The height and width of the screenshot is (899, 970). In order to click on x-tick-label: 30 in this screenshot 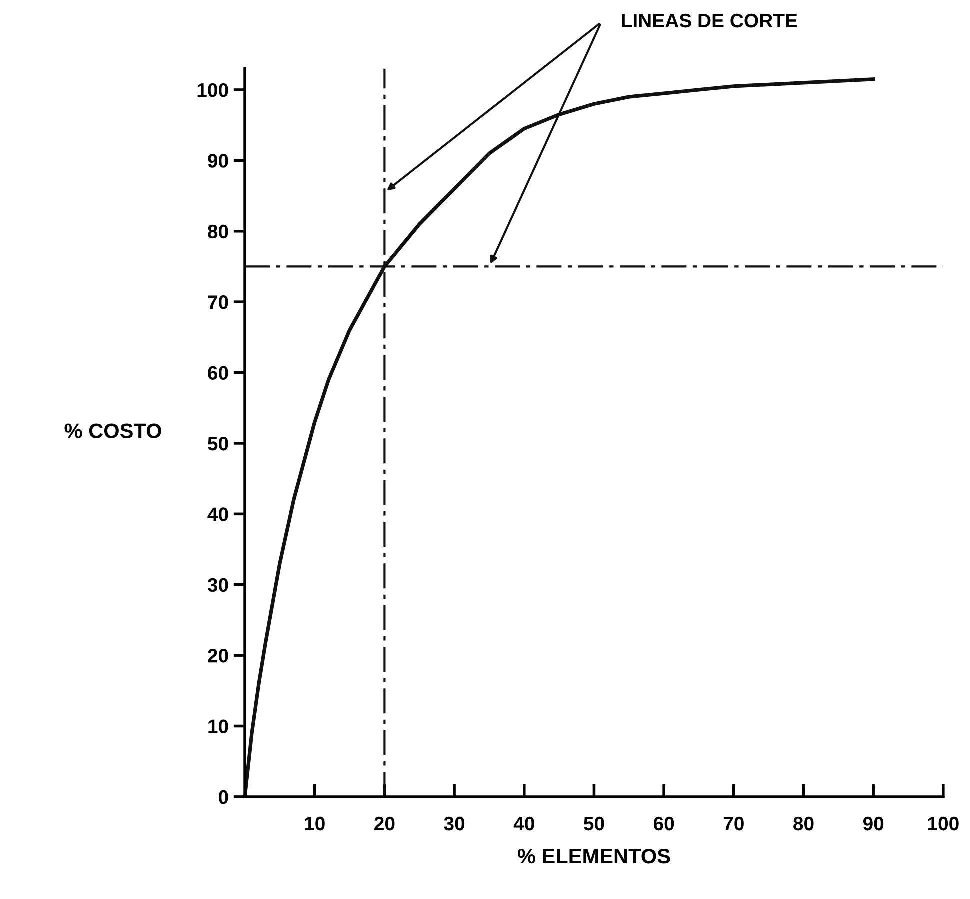, I will do `click(454, 823)`.